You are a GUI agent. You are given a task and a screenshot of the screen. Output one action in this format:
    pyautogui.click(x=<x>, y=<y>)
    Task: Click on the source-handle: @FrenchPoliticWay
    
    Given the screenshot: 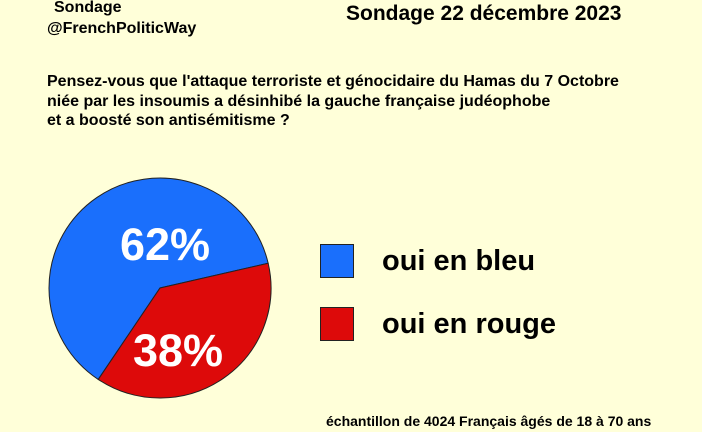 What is the action you would take?
    pyautogui.click(x=122, y=28)
    